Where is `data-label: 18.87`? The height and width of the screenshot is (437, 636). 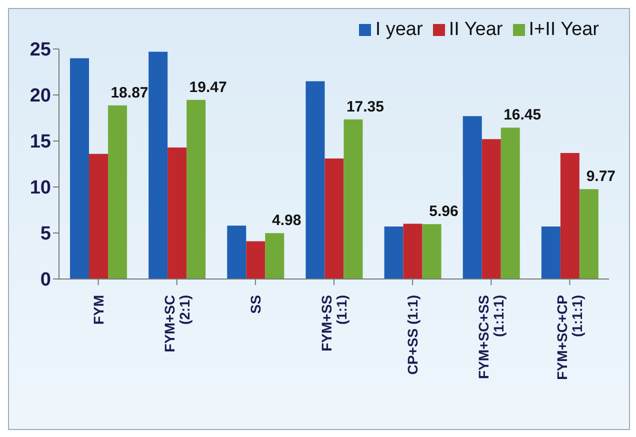
data-label: 18.87 is located at coordinates (129, 93).